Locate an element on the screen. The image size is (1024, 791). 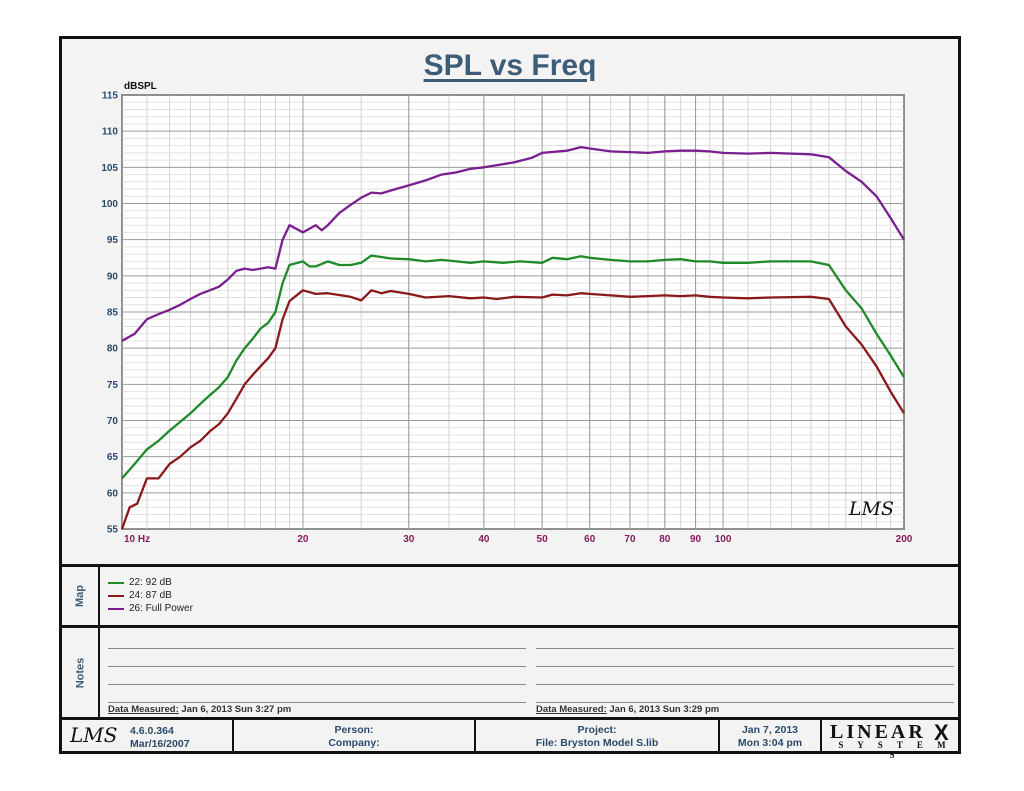
y-tick-label: 65 is located at coordinates (113, 457).